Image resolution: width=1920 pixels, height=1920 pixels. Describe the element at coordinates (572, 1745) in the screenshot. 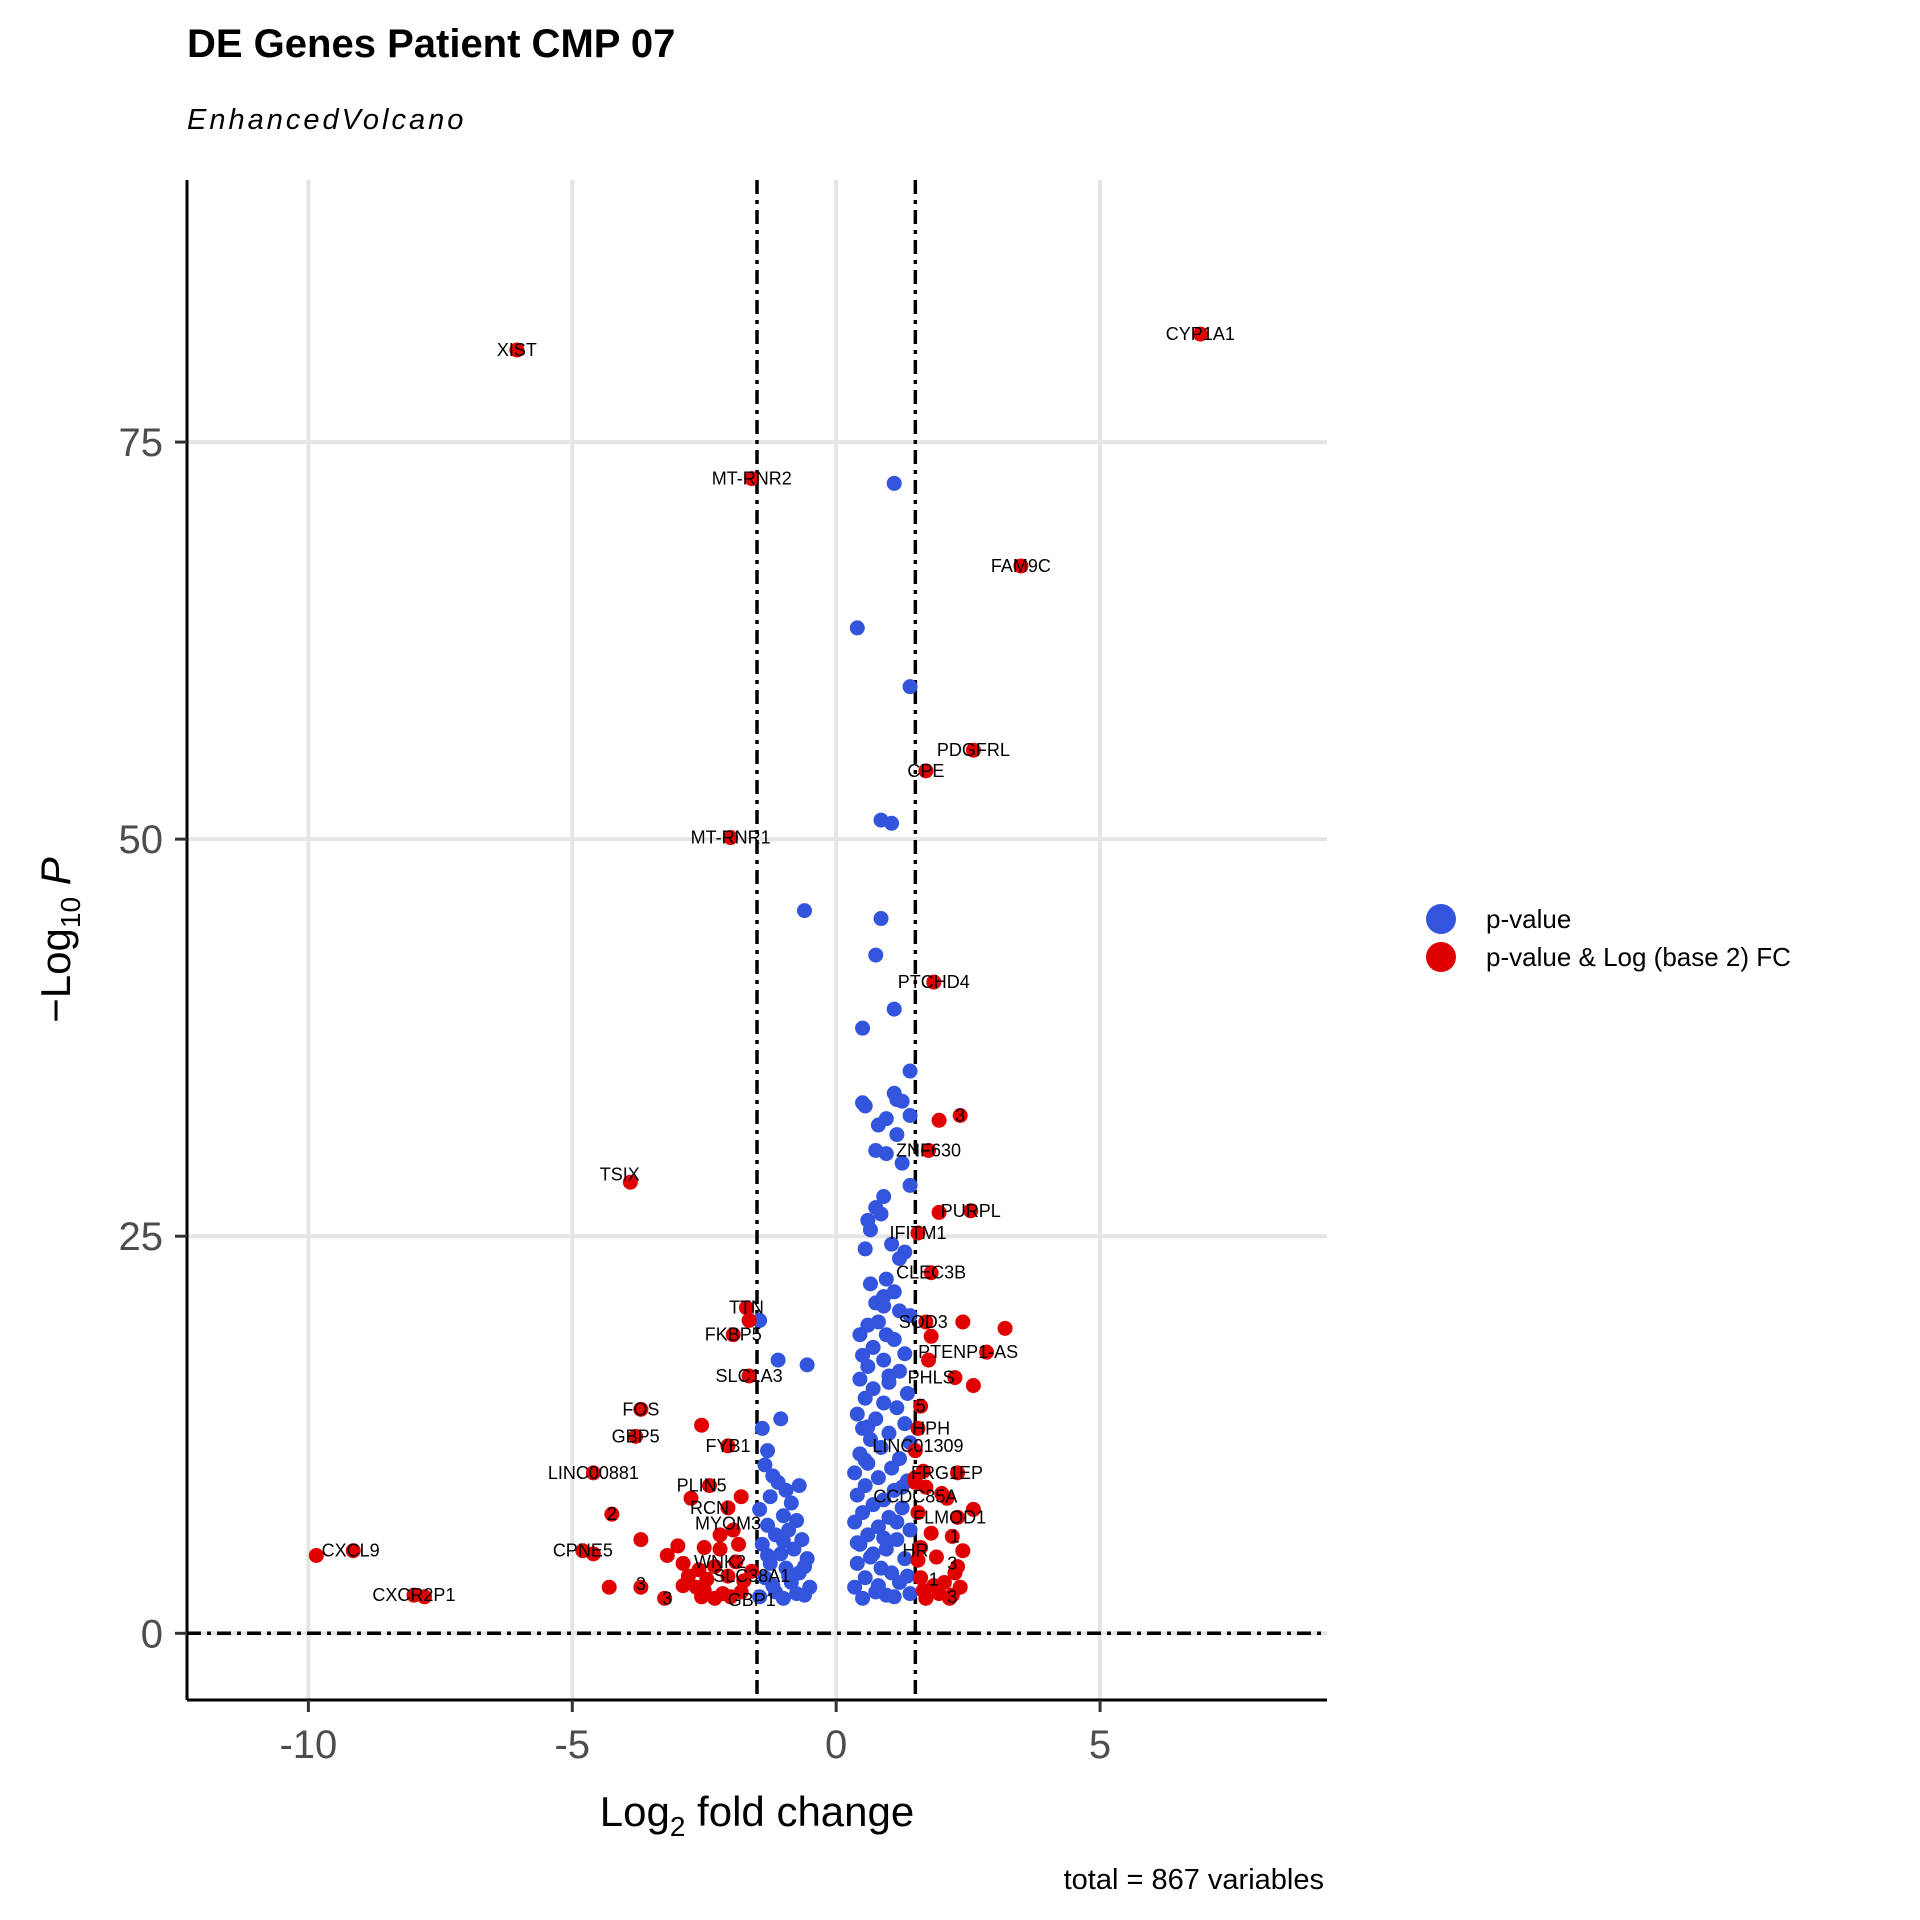

I see `x-tick-label: -5` at that location.